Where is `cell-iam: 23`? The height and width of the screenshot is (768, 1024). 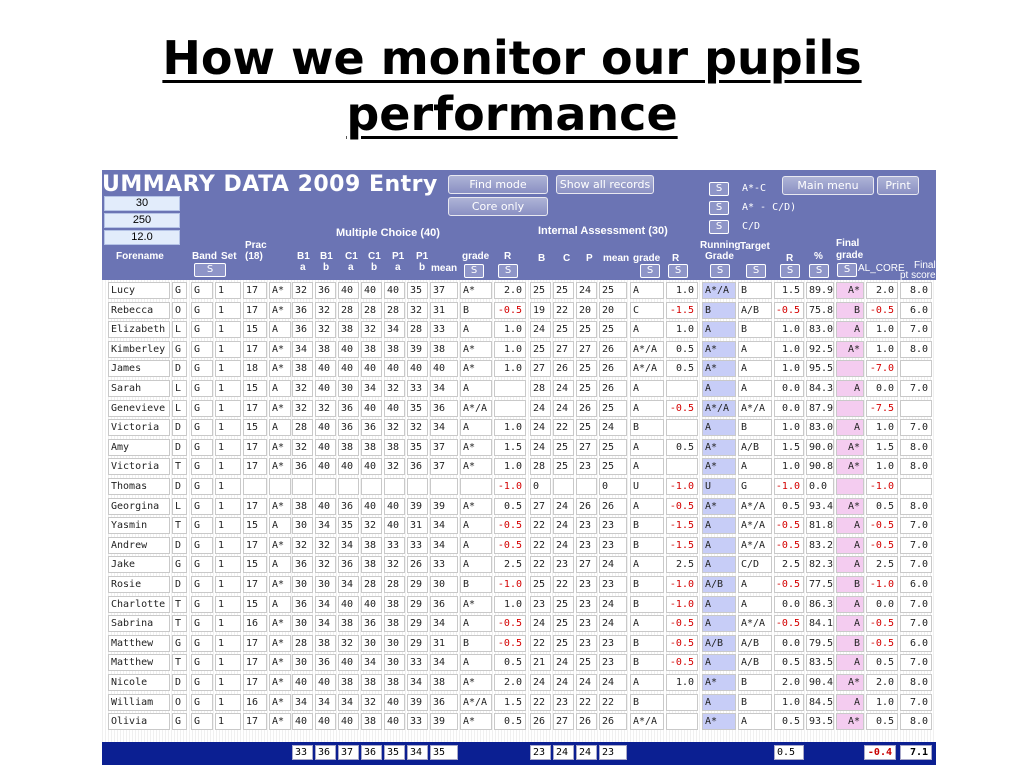 cell-iam: 23 is located at coordinates (613, 526).